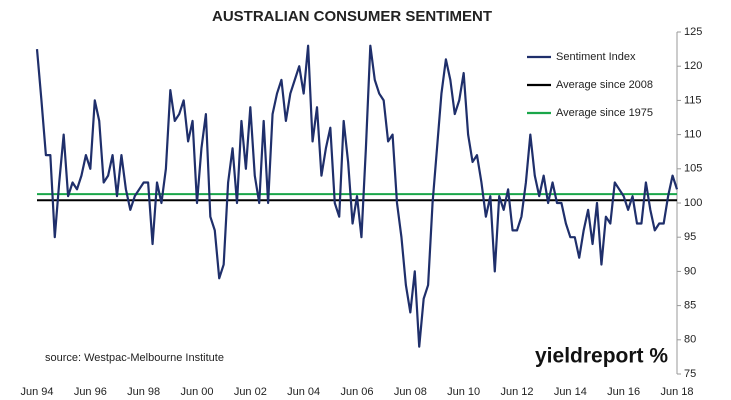 Image resolution: width=731 pixels, height=400 pixels. What do you see at coordinates (604, 85) in the screenshot?
I see `legend-label: Average since 2008` at bounding box center [604, 85].